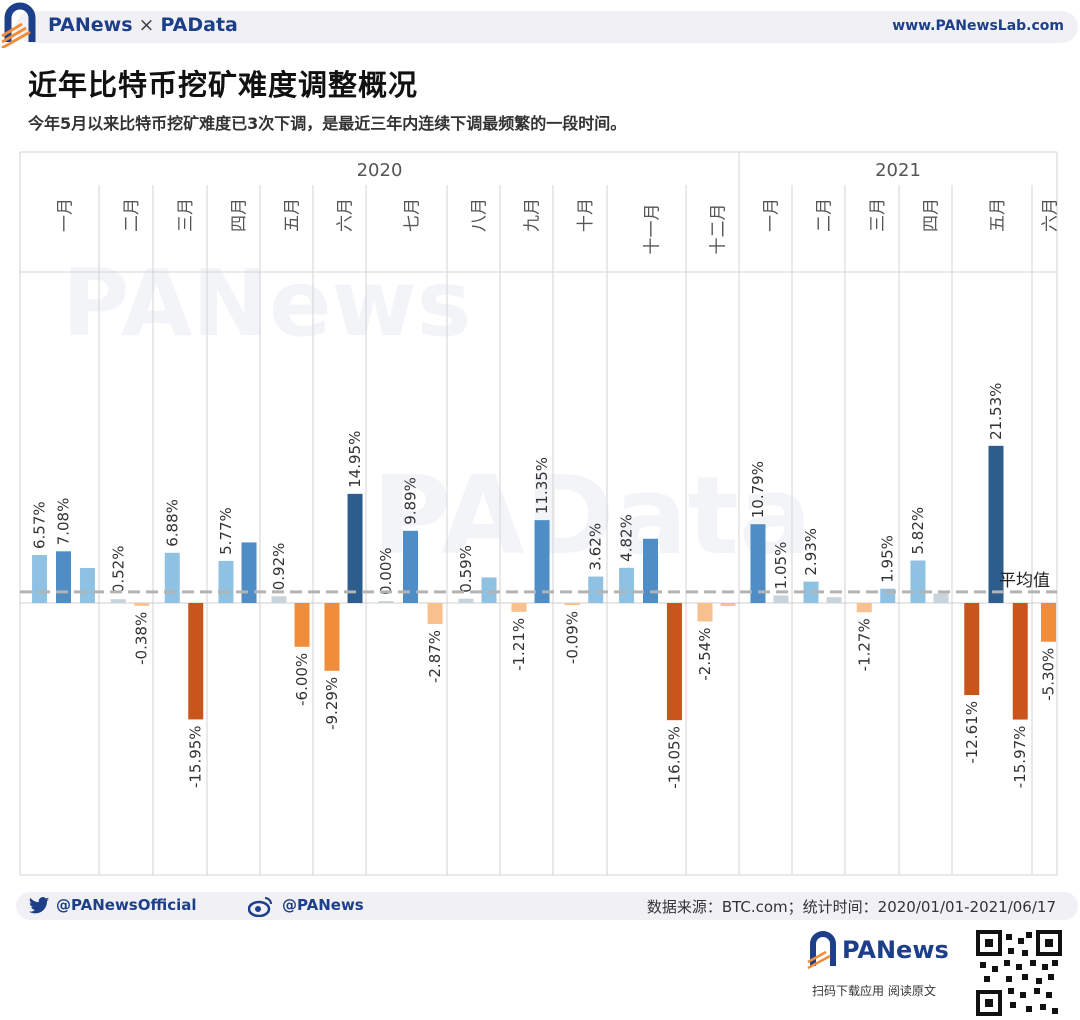 Image resolution: width=1080 pixels, height=1020 pixels. I want to click on year-label: 2021, so click(898, 170).